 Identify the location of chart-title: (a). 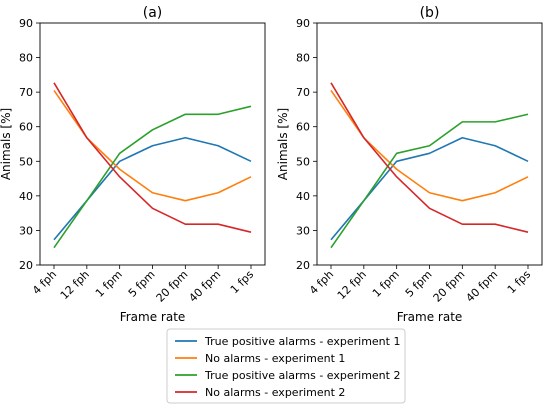
(153, 13).